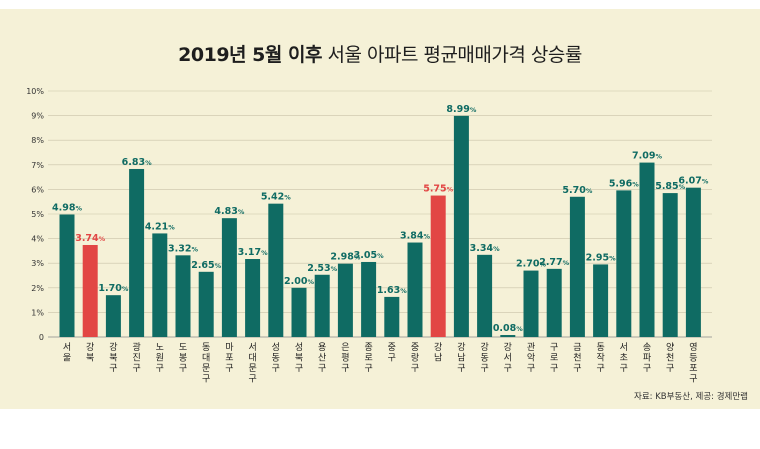 The height and width of the screenshot is (449, 760). Describe the element at coordinates (90, 238) in the screenshot. I see `data-label: 3.74%` at that location.